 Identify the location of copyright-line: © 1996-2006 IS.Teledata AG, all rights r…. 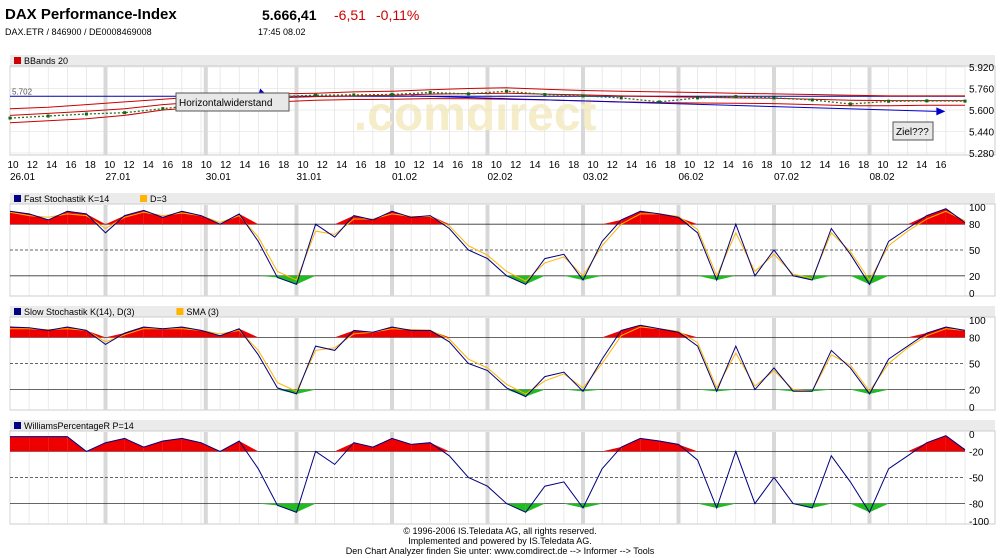
(500, 531).